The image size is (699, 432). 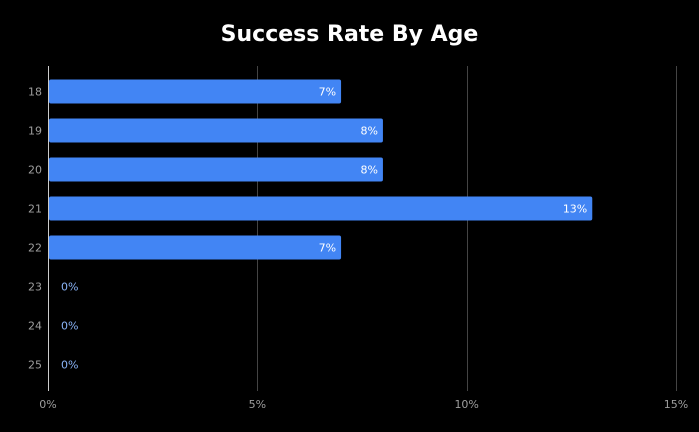 I want to click on y-tick-label-25: 25, so click(x=35, y=365).